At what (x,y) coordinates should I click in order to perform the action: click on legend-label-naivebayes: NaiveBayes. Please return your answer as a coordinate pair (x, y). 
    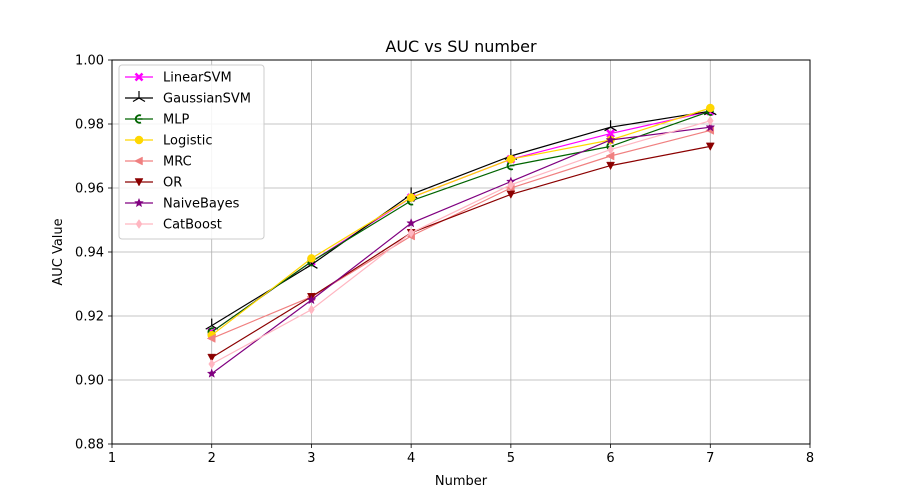
    Looking at the image, I should click on (201, 204).